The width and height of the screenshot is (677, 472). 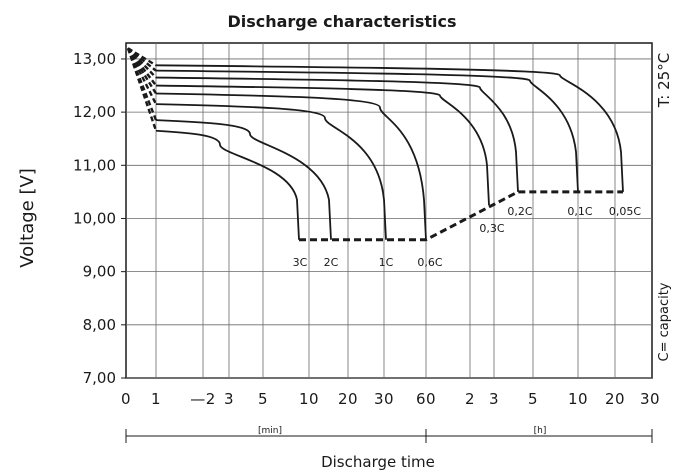 What do you see at coordinates (429, 262) in the screenshot?
I see `curve-label: 0,6C` at bounding box center [429, 262].